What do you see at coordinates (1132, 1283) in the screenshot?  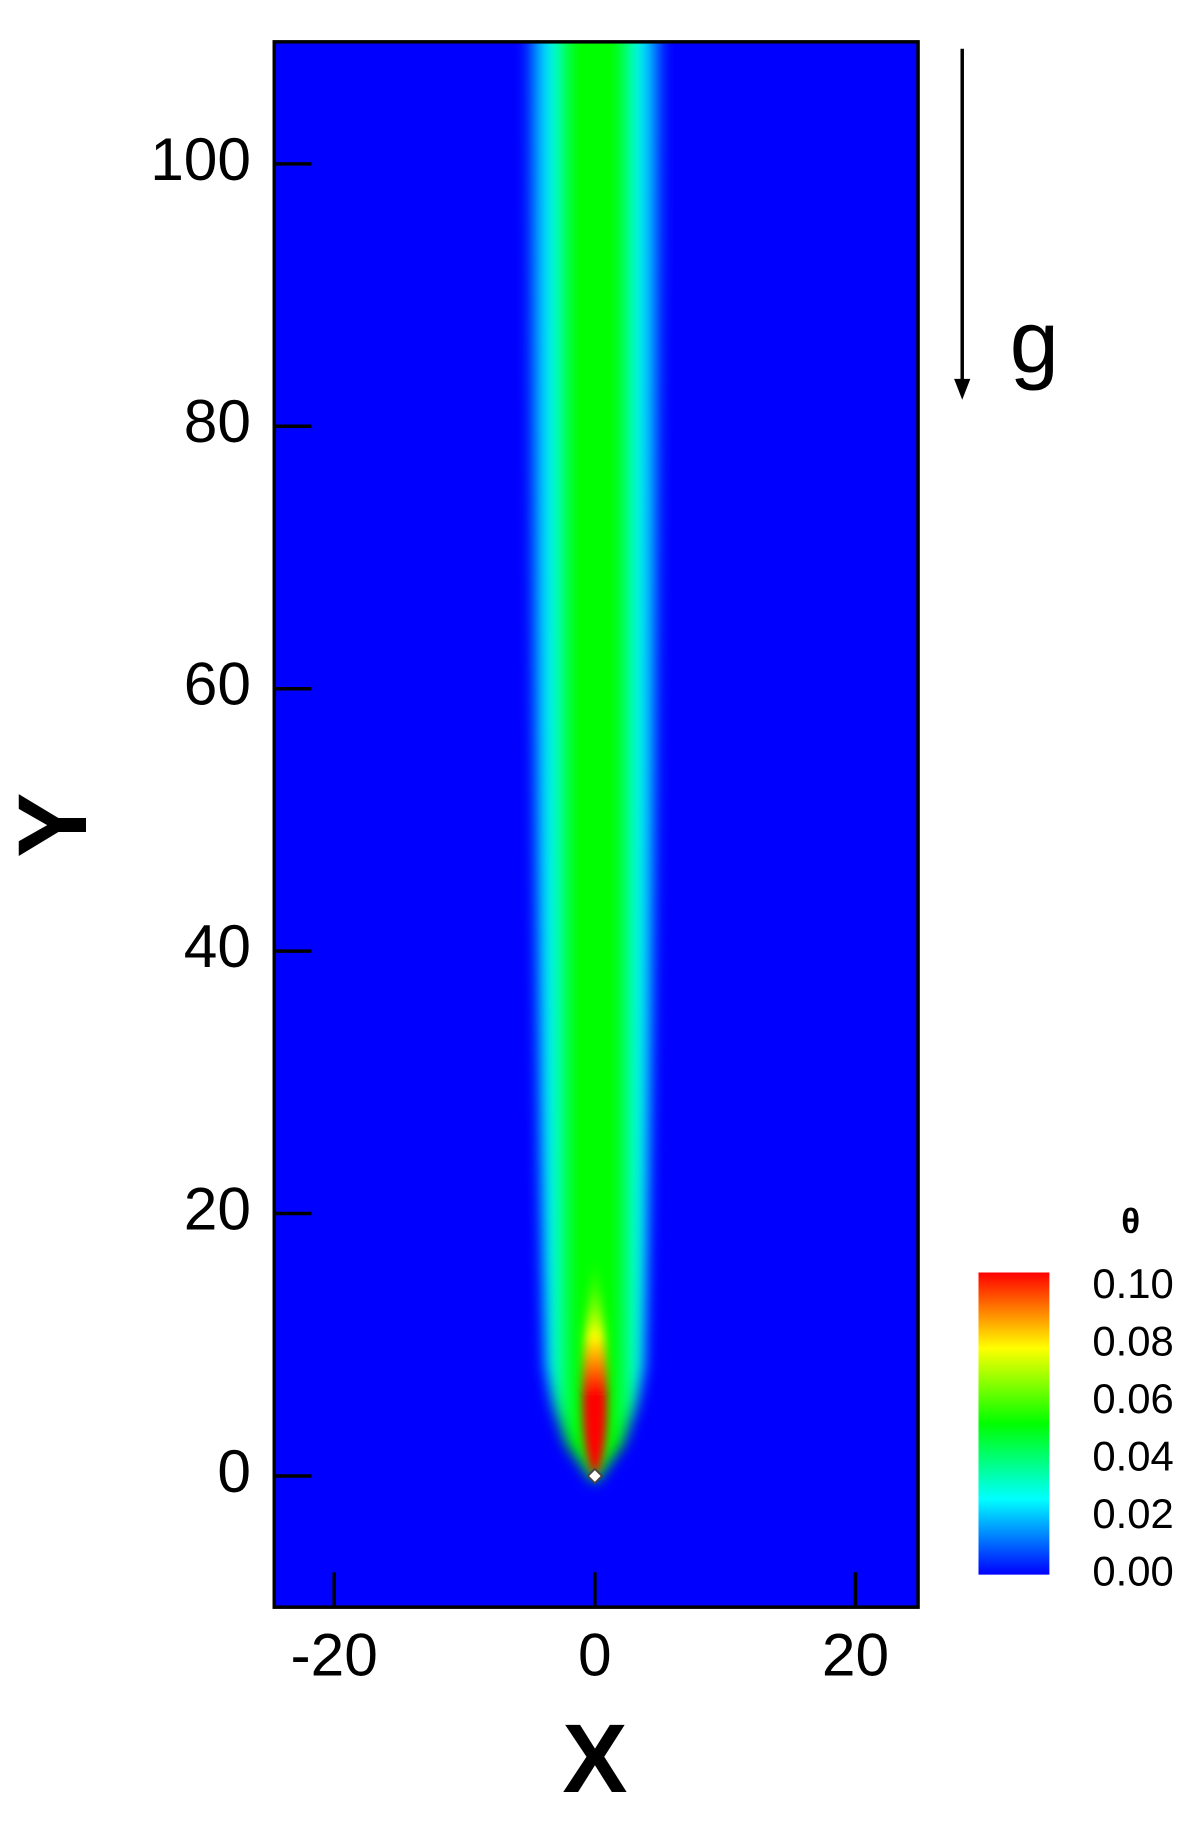 I see `colorbar-tick-label: 0.10` at bounding box center [1132, 1283].